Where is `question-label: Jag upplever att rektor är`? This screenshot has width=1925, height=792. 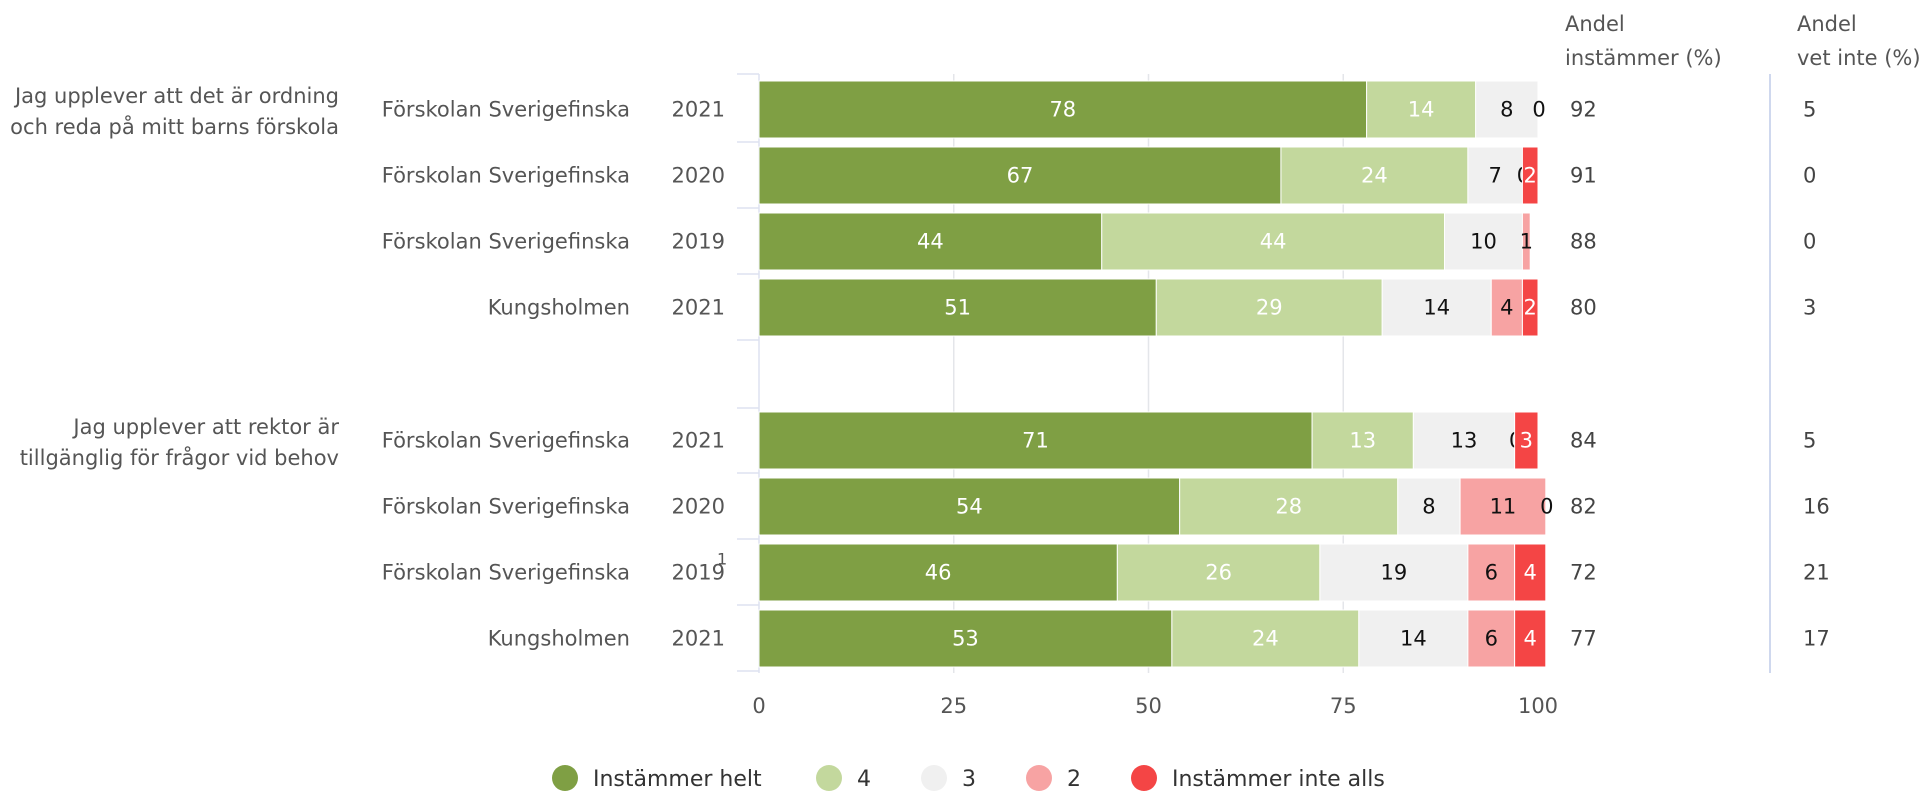 question-label: Jag upplever att rektor är is located at coordinates (205, 427).